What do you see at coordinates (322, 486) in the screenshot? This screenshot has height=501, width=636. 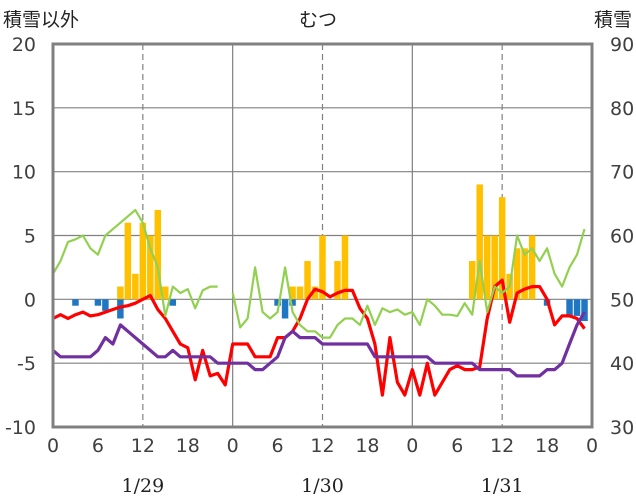 I see `date-label: 1/30` at bounding box center [322, 486].